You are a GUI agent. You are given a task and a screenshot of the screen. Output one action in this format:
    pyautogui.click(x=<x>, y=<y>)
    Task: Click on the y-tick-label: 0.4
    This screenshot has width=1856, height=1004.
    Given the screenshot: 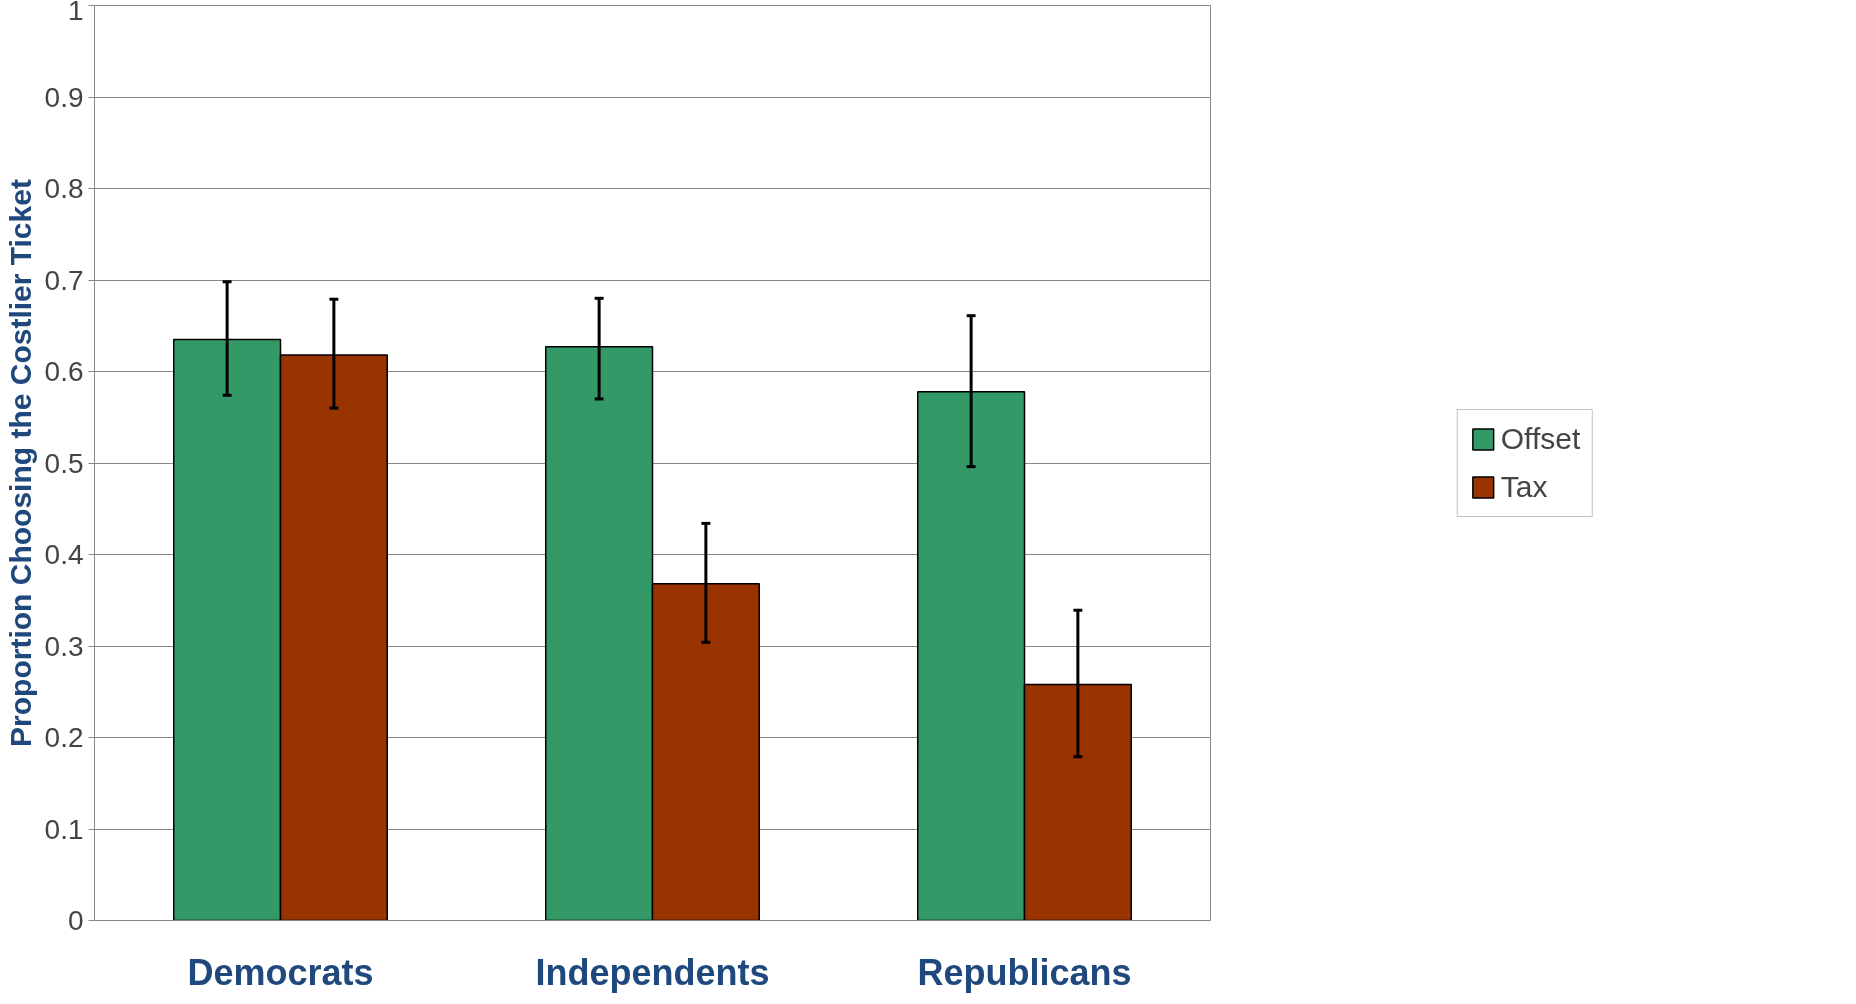 What is the action you would take?
    pyautogui.click(x=64, y=554)
    